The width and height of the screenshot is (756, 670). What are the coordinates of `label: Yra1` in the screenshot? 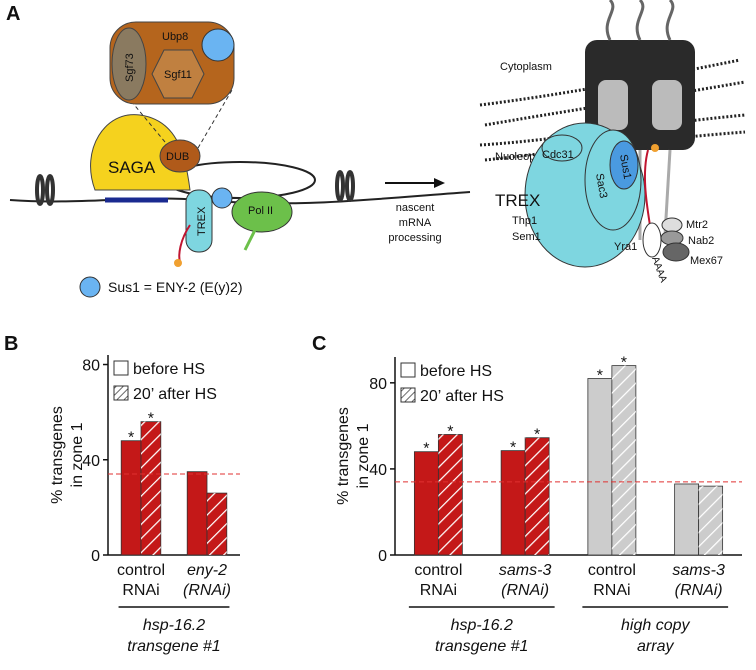 It's located at (625, 247).